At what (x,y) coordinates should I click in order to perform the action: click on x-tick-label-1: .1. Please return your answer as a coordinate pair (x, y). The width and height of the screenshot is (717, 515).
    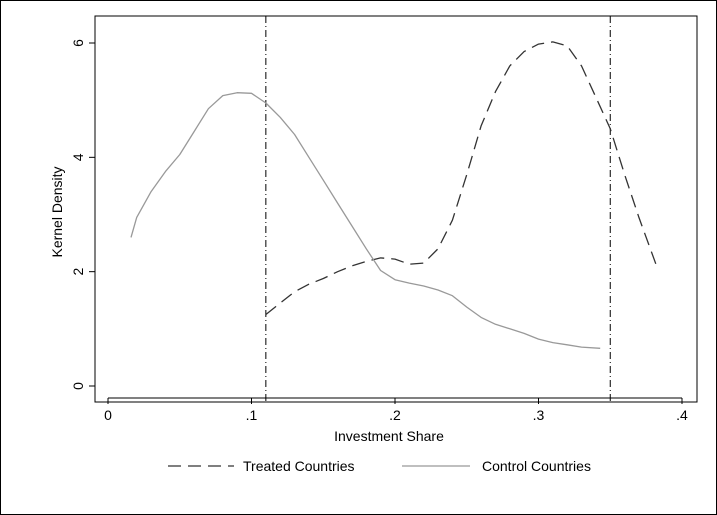
    Looking at the image, I should click on (252, 415).